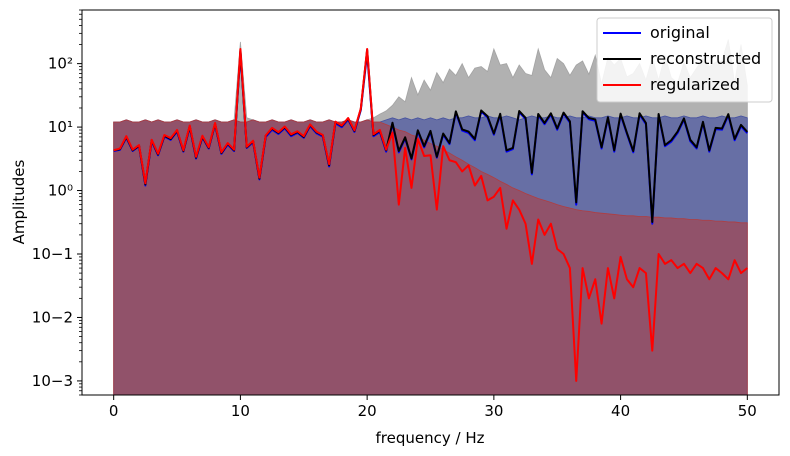  What do you see at coordinates (705, 58) in the screenshot?
I see `legend-label-reconstructed: reconstructed` at bounding box center [705, 58].